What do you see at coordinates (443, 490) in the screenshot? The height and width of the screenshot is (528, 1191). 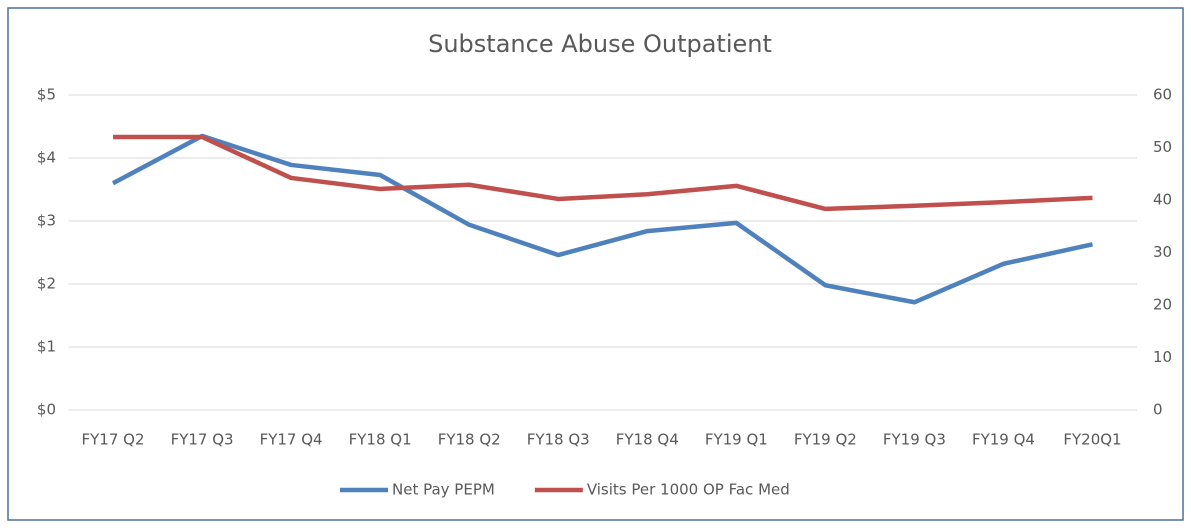 I see `legend-label: Net Pay PEPM` at bounding box center [443, 490].